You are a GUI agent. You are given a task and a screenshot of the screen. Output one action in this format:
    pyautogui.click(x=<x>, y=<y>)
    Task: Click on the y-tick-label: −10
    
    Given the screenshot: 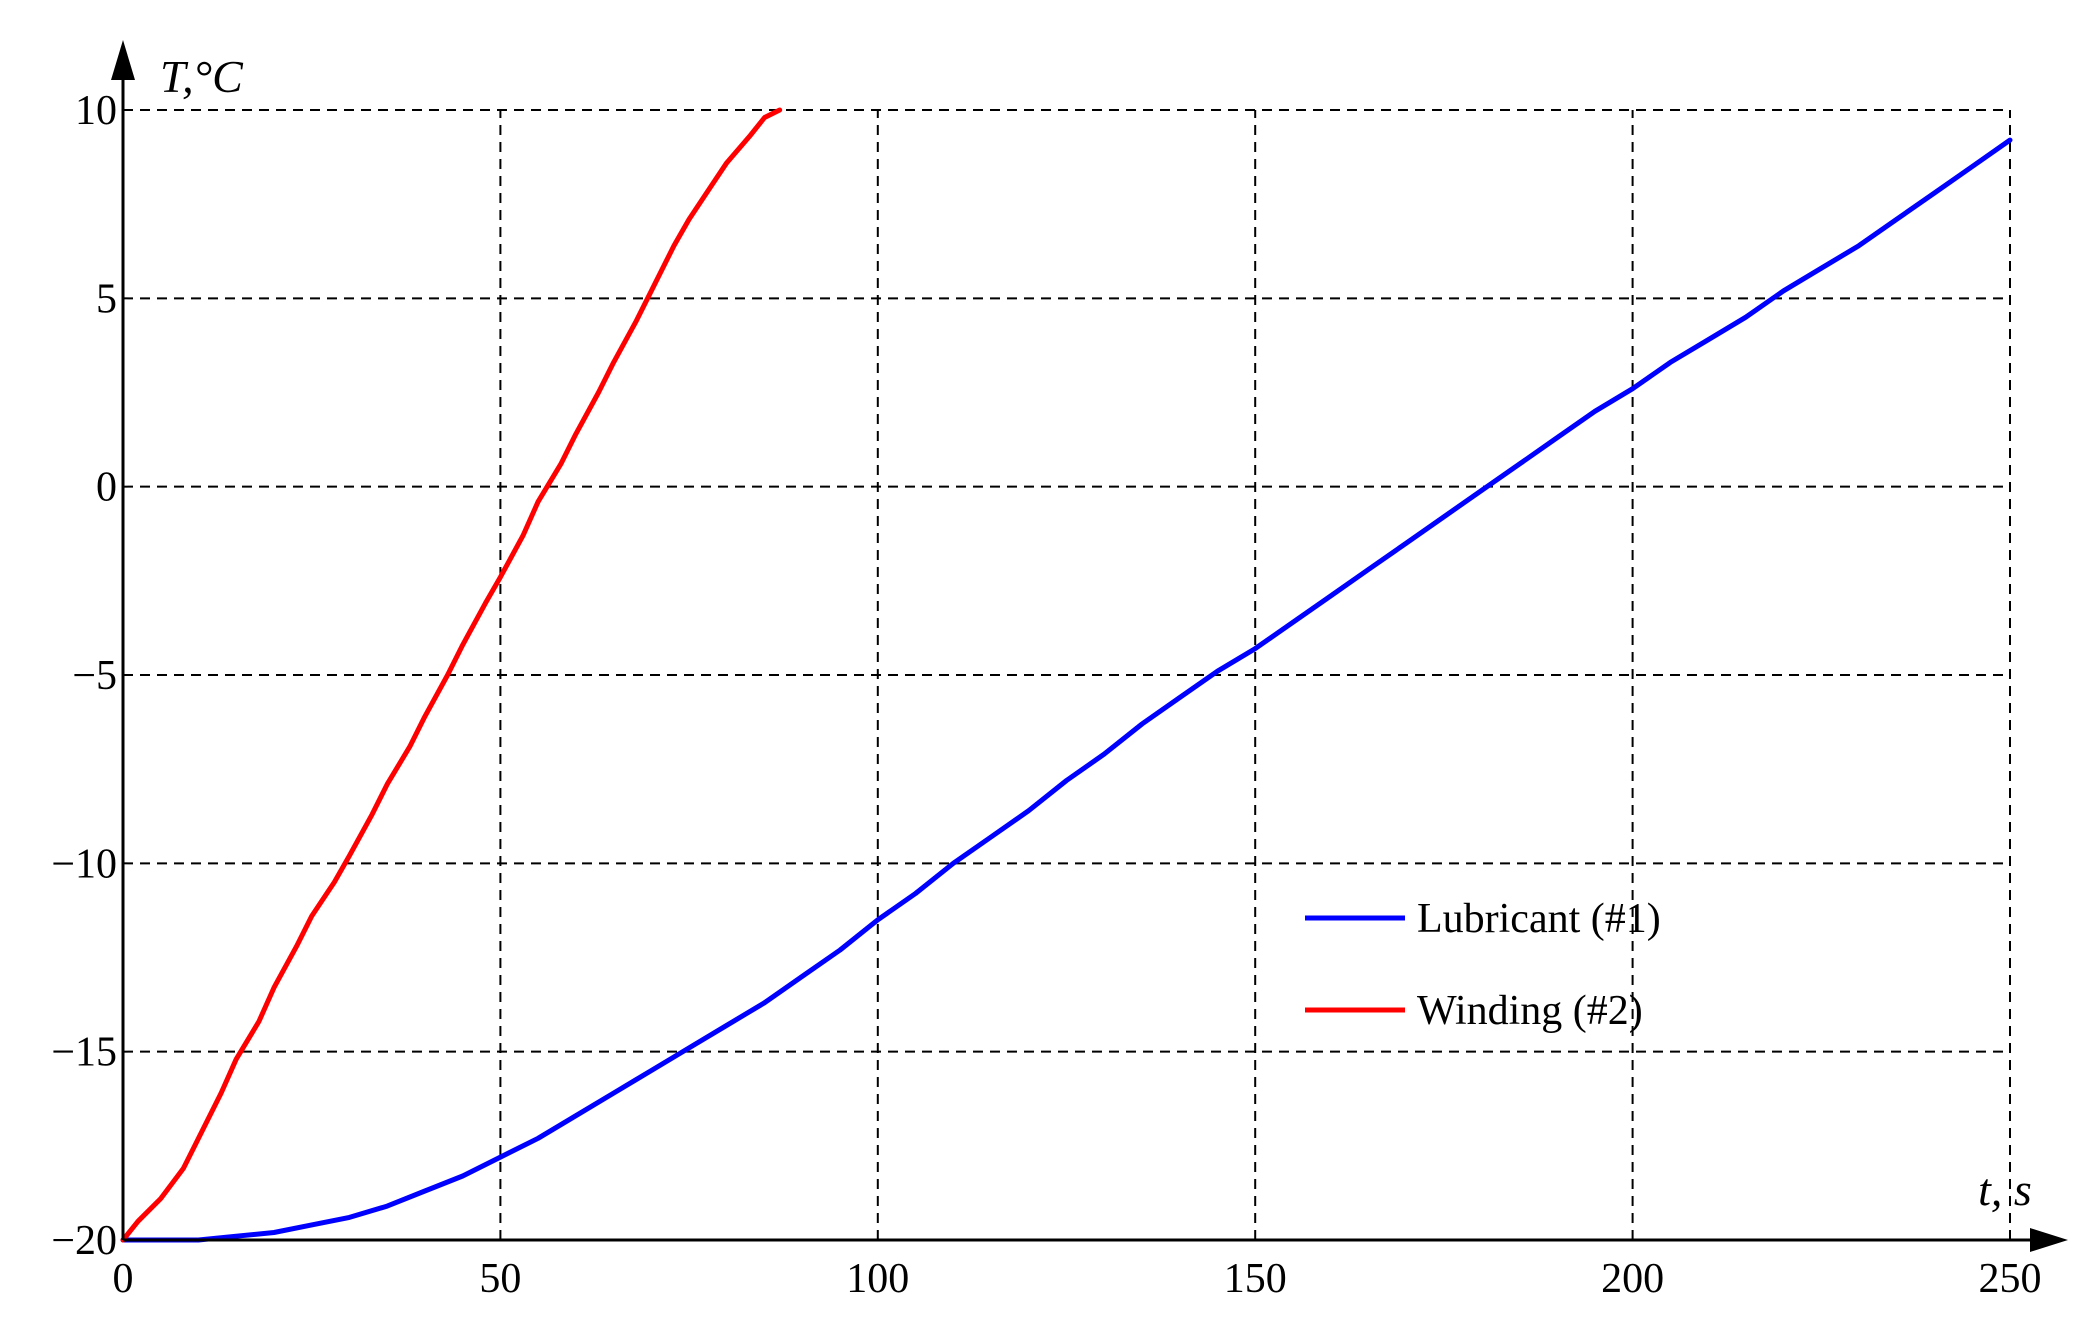 What is the action you would take?
    pyautogui.click(x=84, y=864)
    